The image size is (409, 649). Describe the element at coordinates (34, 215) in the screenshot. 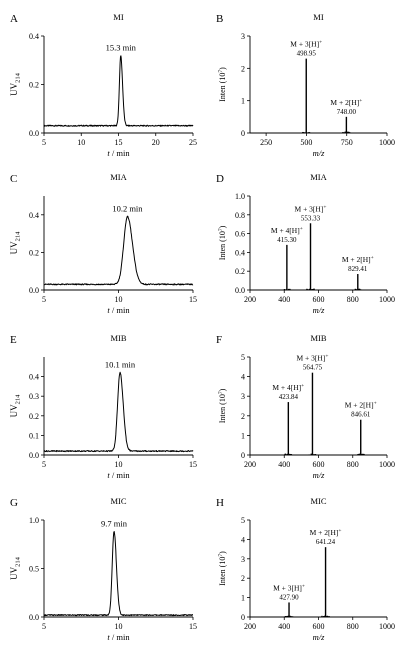

I see `y-tick-label: 0.4` at that location.